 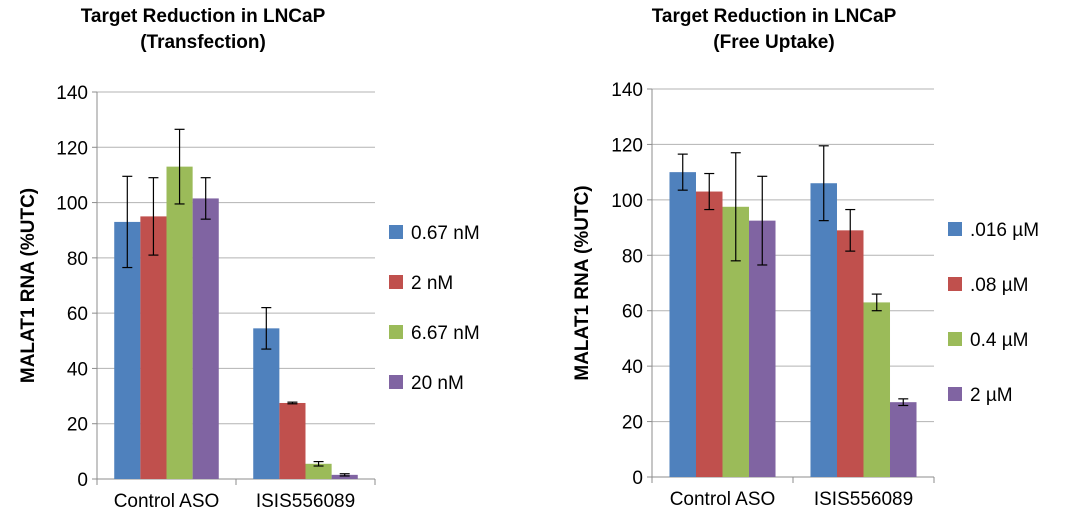 What do you see at coordinates (773, 42) in the screenshot?
I see `chart-title-line: (Free Uptake)` at bounding box center [773, 42].